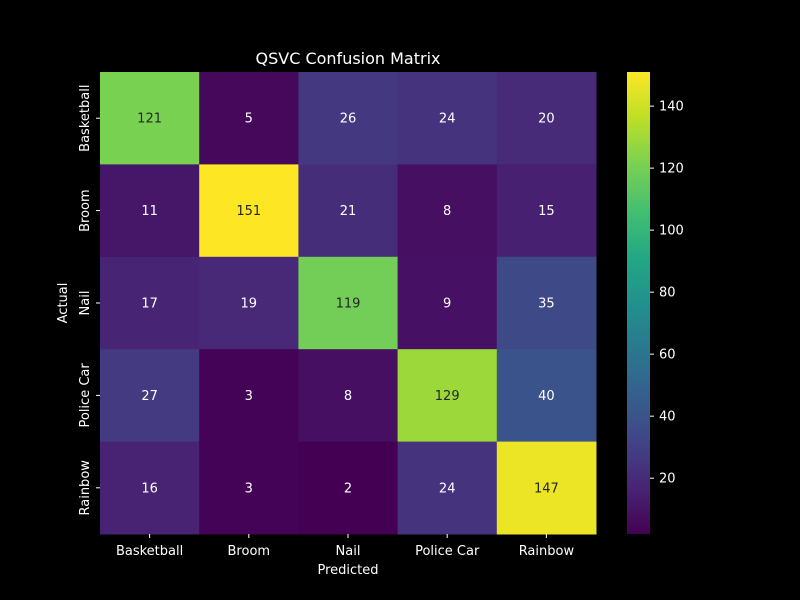 The height and width of the screenshot is (600, 800). Describe the element at coordinates (347, 570) in the screenshot. I see `x-axis-label: Predicted` at that location.